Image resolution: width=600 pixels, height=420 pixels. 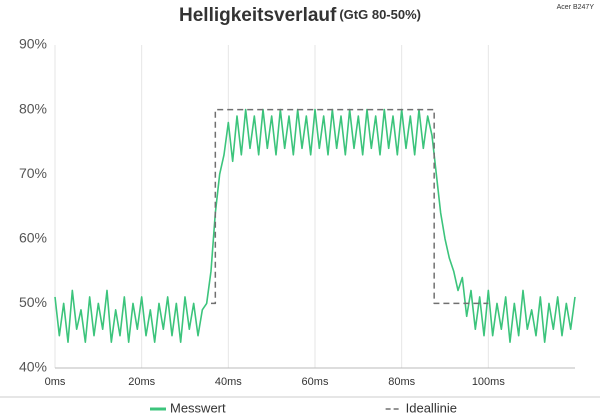 What do you see at coordinates (33, 173) in the screenshot?
I see `y-tick-label: 70%` at bounding box center [33, 173].